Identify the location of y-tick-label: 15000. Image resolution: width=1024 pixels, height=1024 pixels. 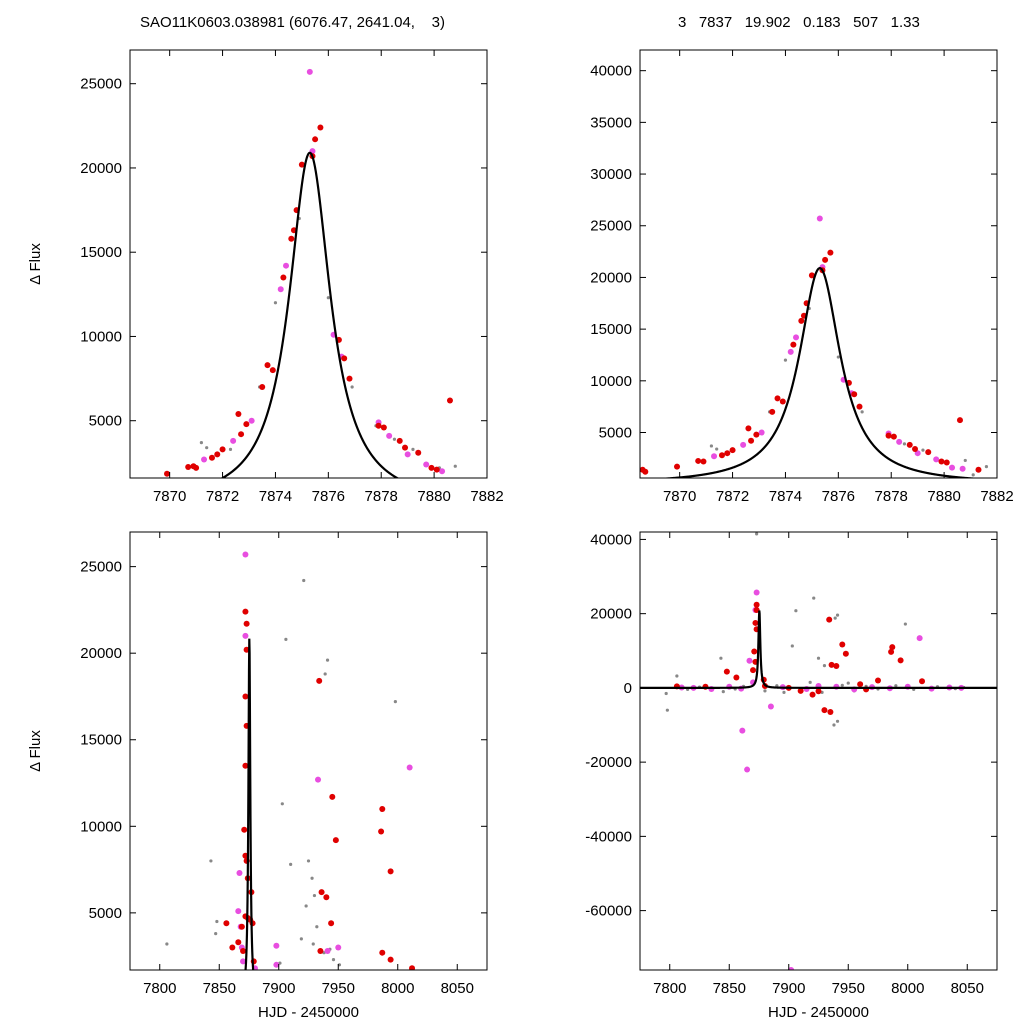
(611, 329).